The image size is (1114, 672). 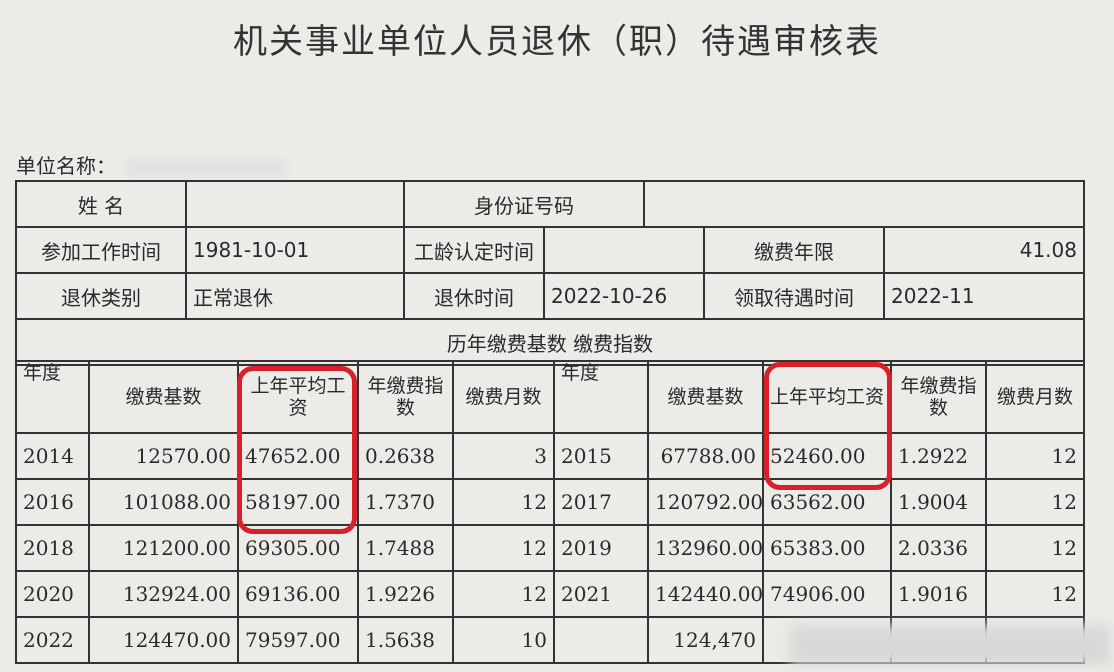 I want to click on table-cell: 132960.00, so click(x=705, y=548).